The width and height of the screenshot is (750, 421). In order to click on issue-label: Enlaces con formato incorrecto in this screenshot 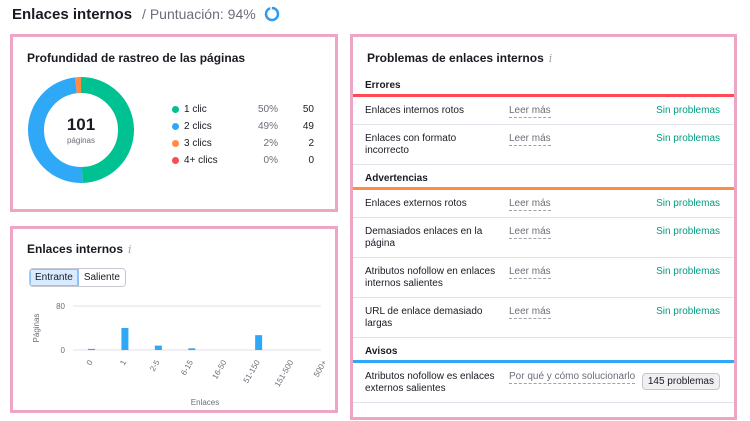, I will do `click(411, 144)`.